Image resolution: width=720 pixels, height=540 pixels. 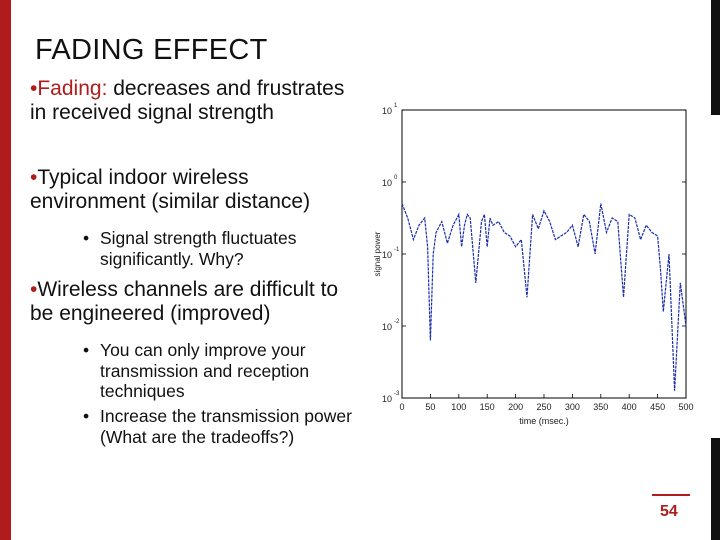 I want to click on x-tick-label: 200, so click(x=515, y=407).